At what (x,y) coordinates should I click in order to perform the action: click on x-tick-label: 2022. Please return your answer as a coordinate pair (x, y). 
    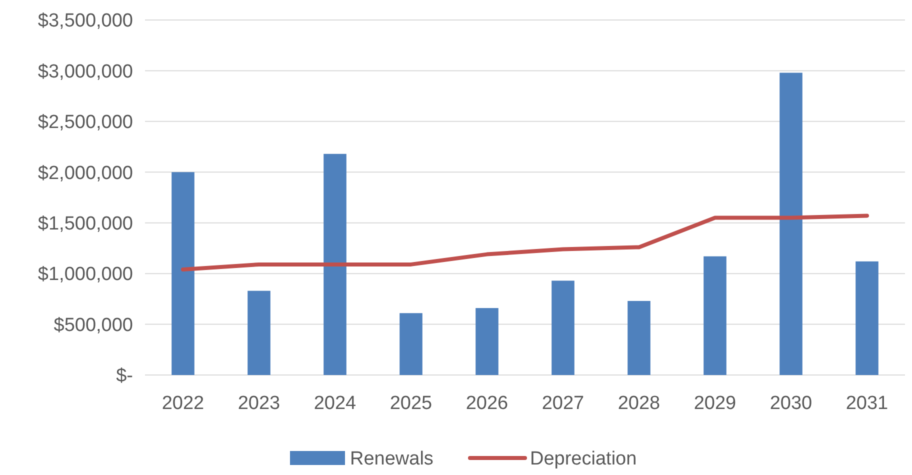
    Looking at the image, I should click on (183, 403).